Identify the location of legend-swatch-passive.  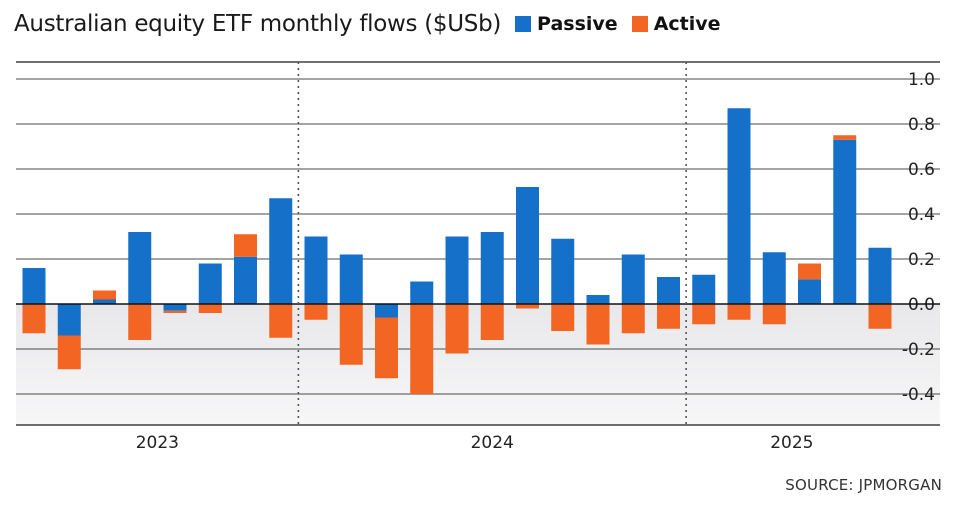
(523, 24).